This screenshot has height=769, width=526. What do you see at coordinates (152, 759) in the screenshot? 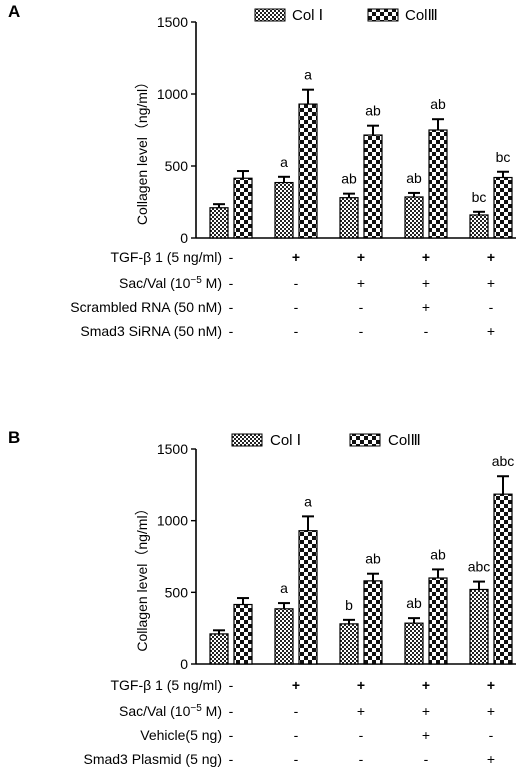
I see `treatment-label: Smad3 Plasmid (5 ng)` at bounding box center [152, 759].